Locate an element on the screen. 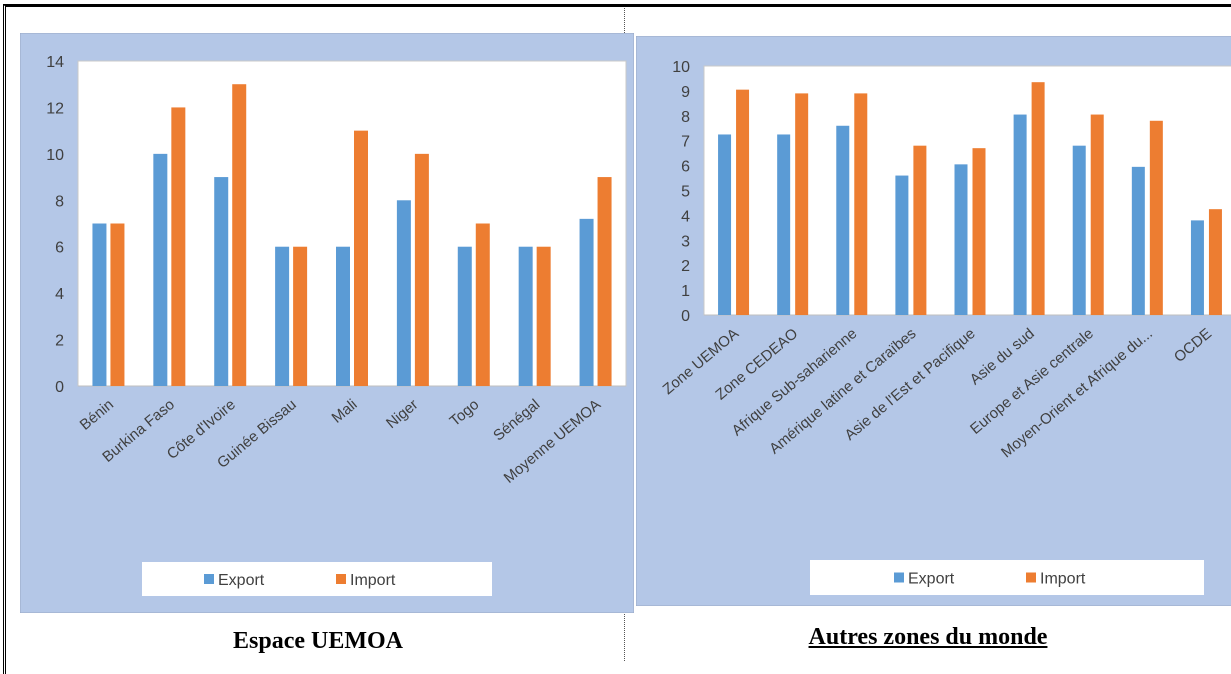 This screenshot has width=1231, height=674. y-tick-label: 1 is located at coordinates (685, 291).